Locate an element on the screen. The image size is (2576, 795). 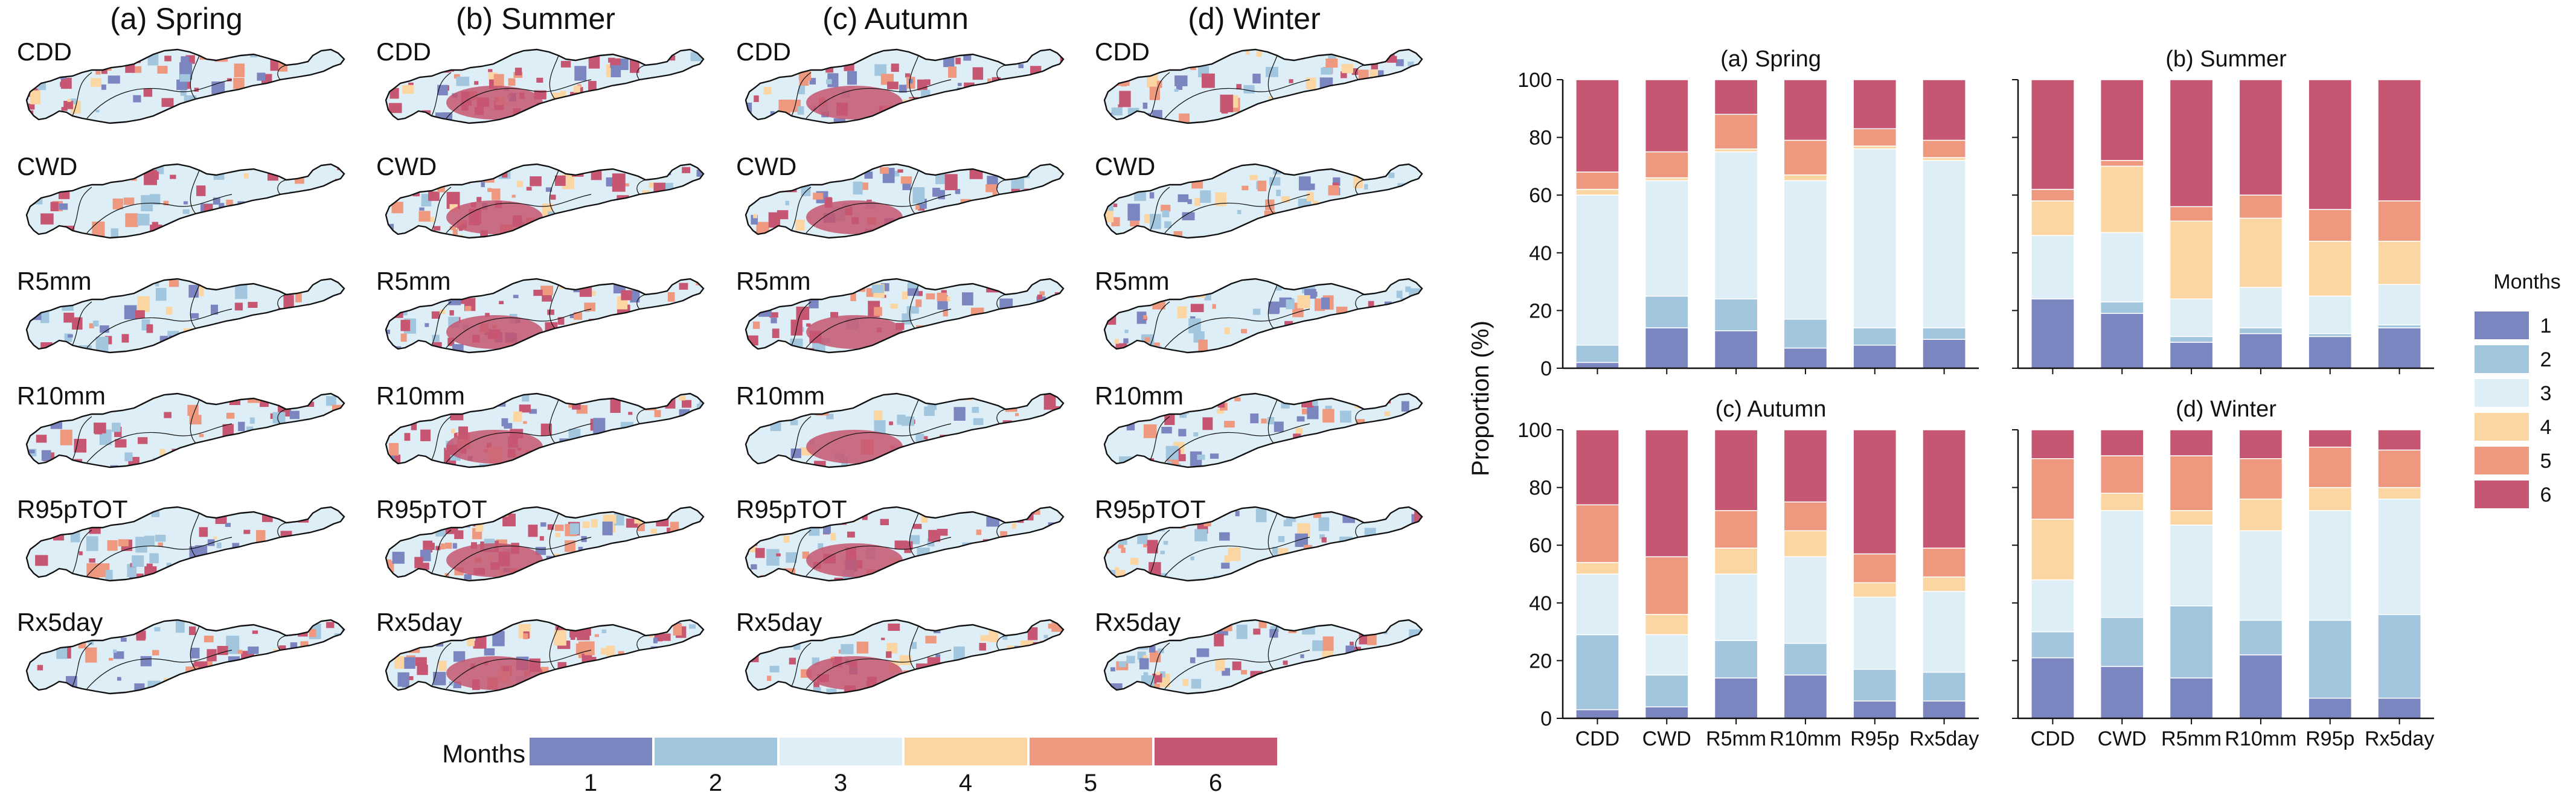
y-axis-label: Proportion (%) is located at coordinates (1480, 398).